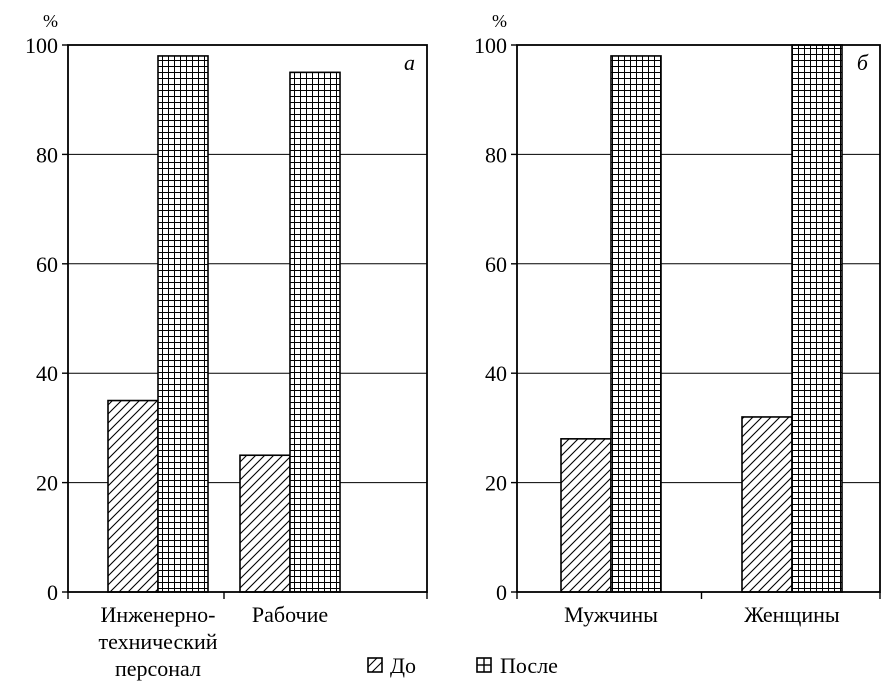  I want to click on x-category-label: персонал, so click(158, 668).